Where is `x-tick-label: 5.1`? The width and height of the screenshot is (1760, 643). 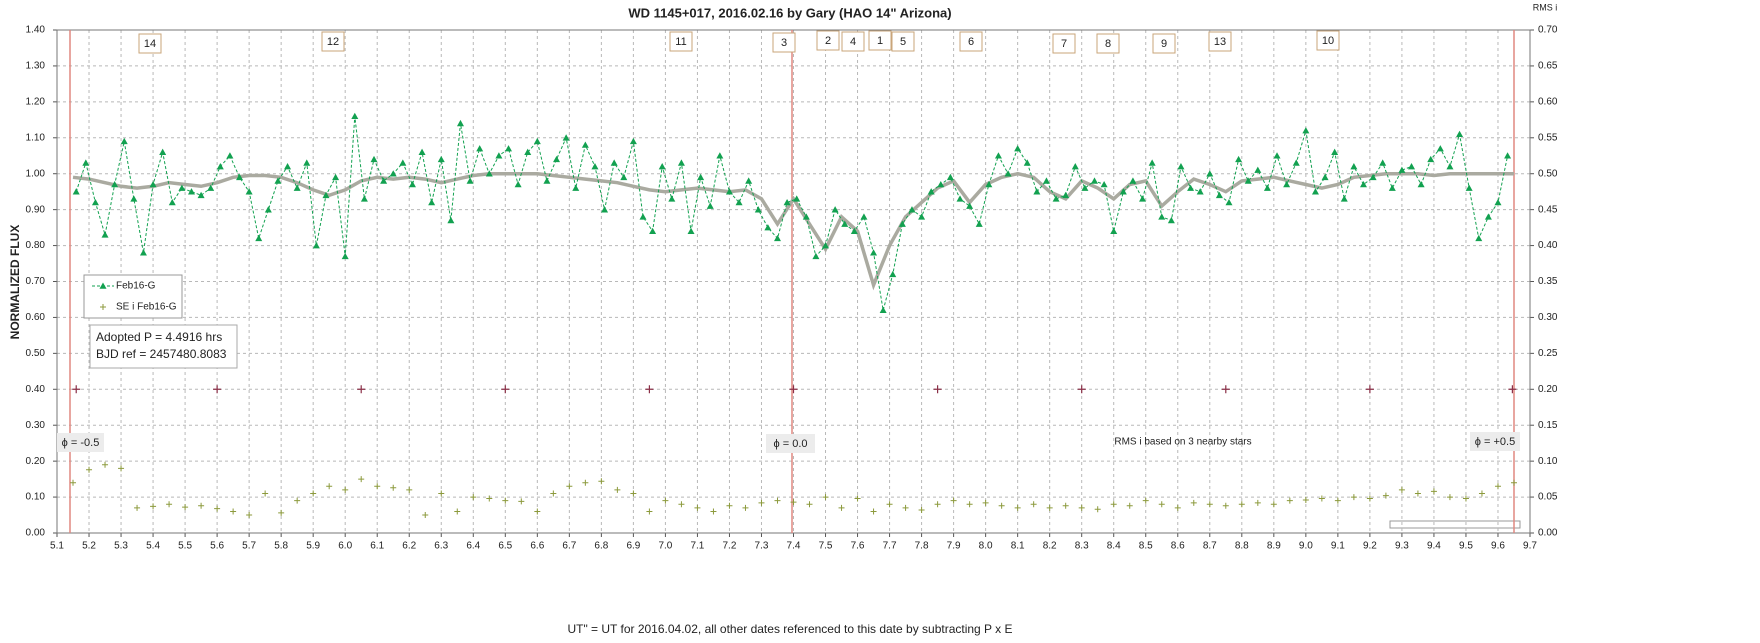 x-tick-label: 5.1 is located at coordinates (57, 546).